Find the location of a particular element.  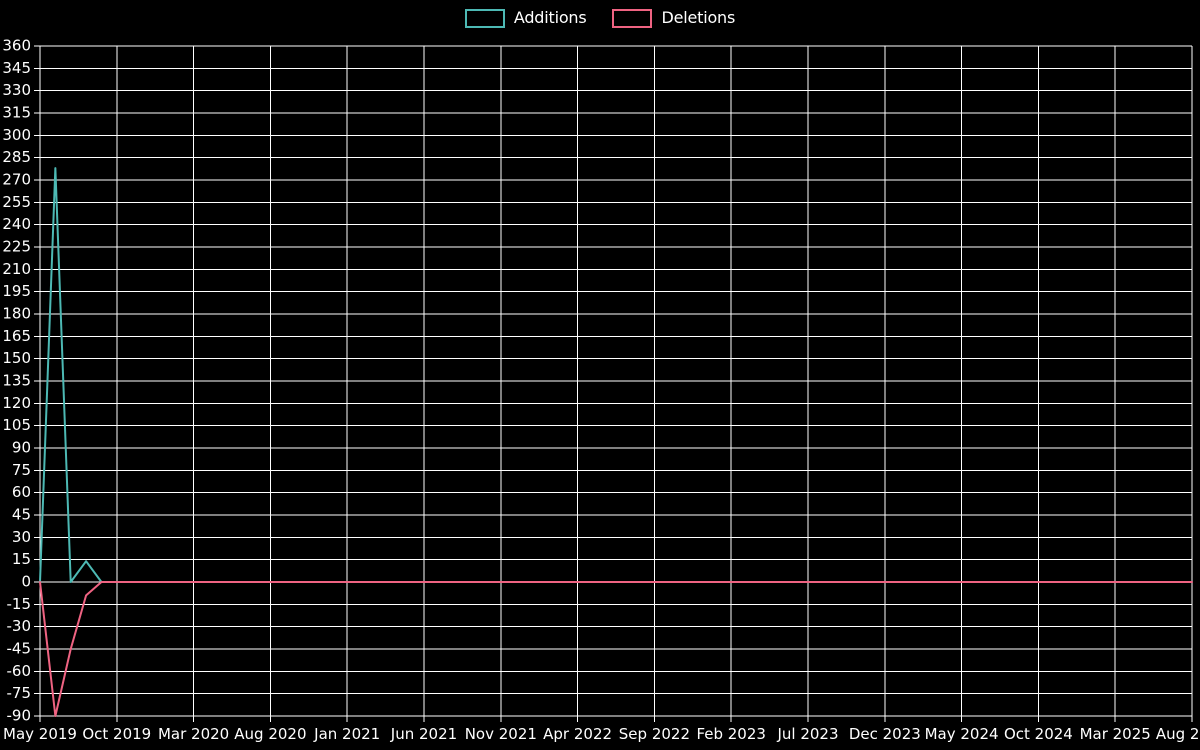

y-axis-tick-label: 120 is located at coordinates (16, 403).